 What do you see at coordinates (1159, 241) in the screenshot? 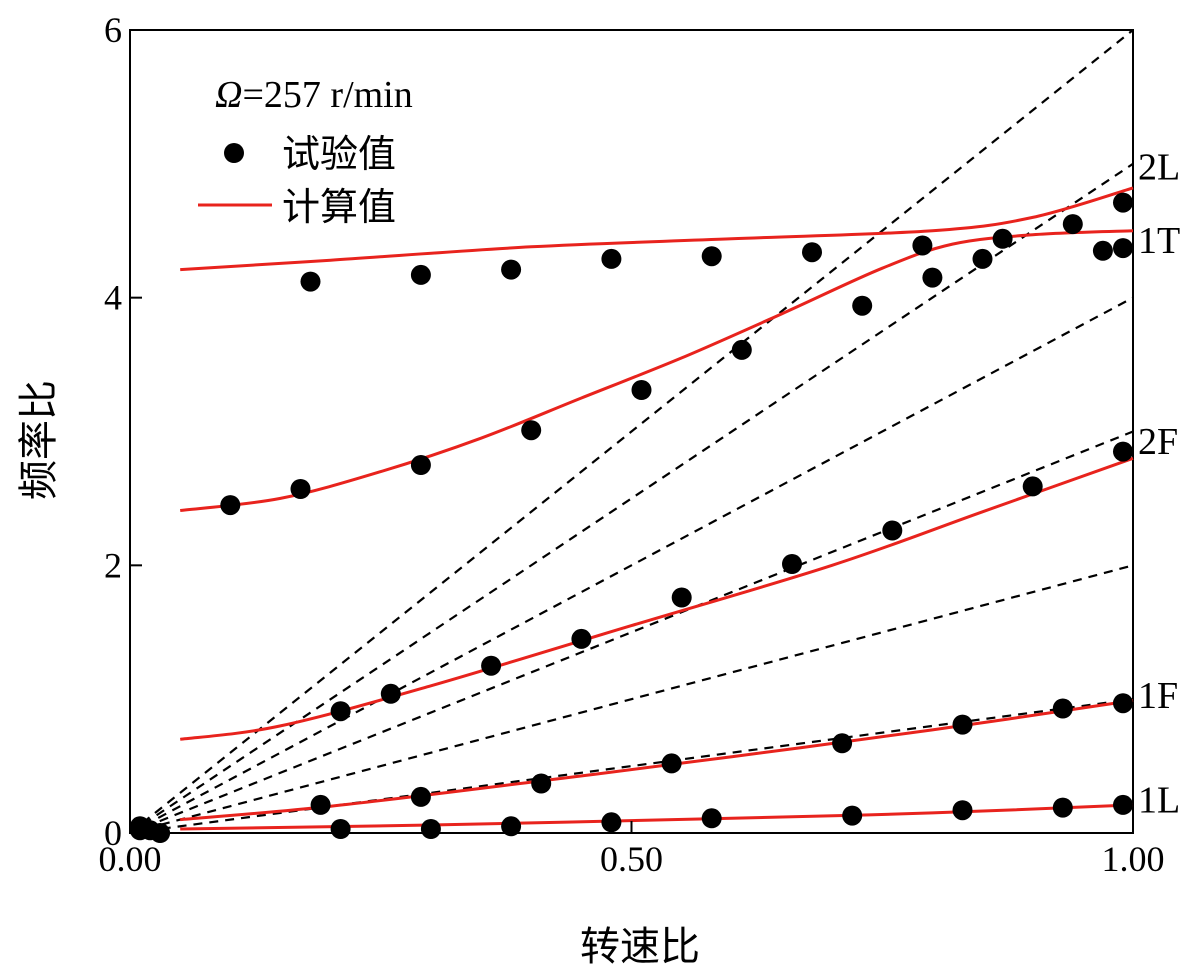
I see `curve-label: 1T` at bounding box center [1159, 241].